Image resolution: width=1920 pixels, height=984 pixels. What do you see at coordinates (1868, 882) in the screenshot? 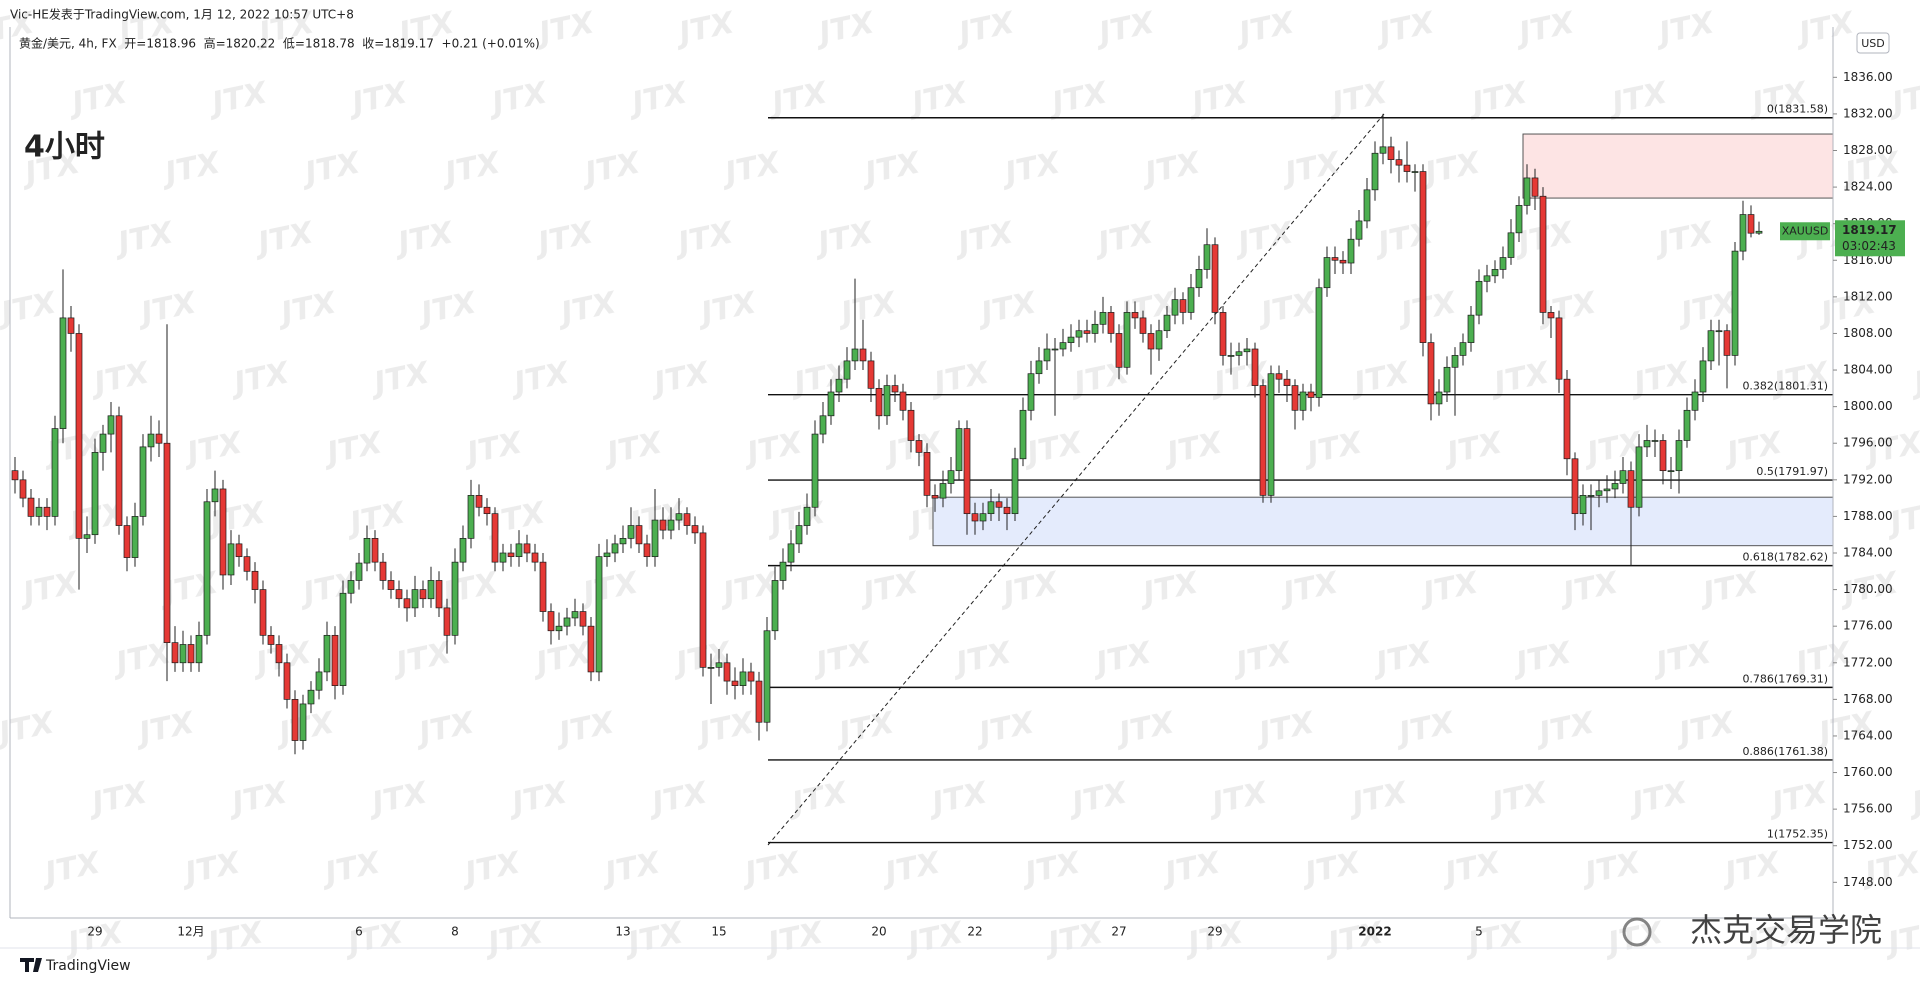
I see `y-tick-label: 1748.00` at bounding box center [1868, 882].